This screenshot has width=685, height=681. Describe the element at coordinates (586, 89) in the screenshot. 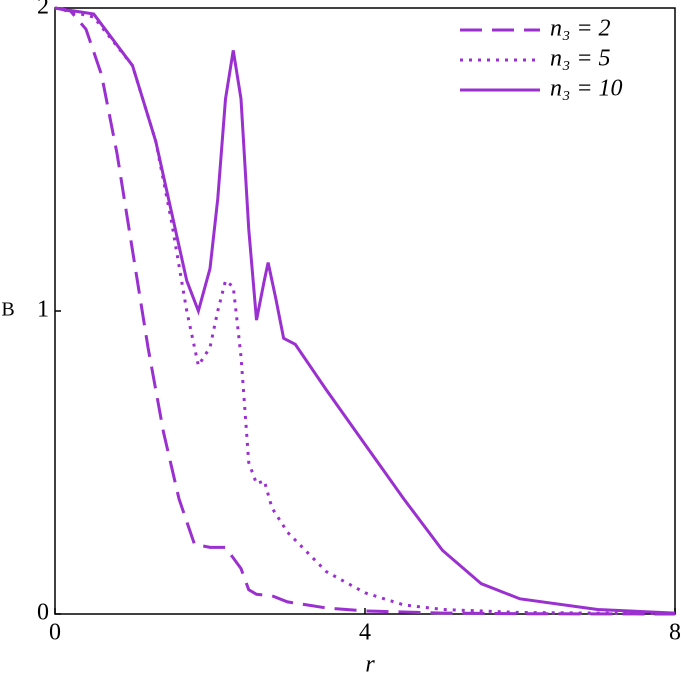

I see `legend-label: n₃ = 10` at that location.